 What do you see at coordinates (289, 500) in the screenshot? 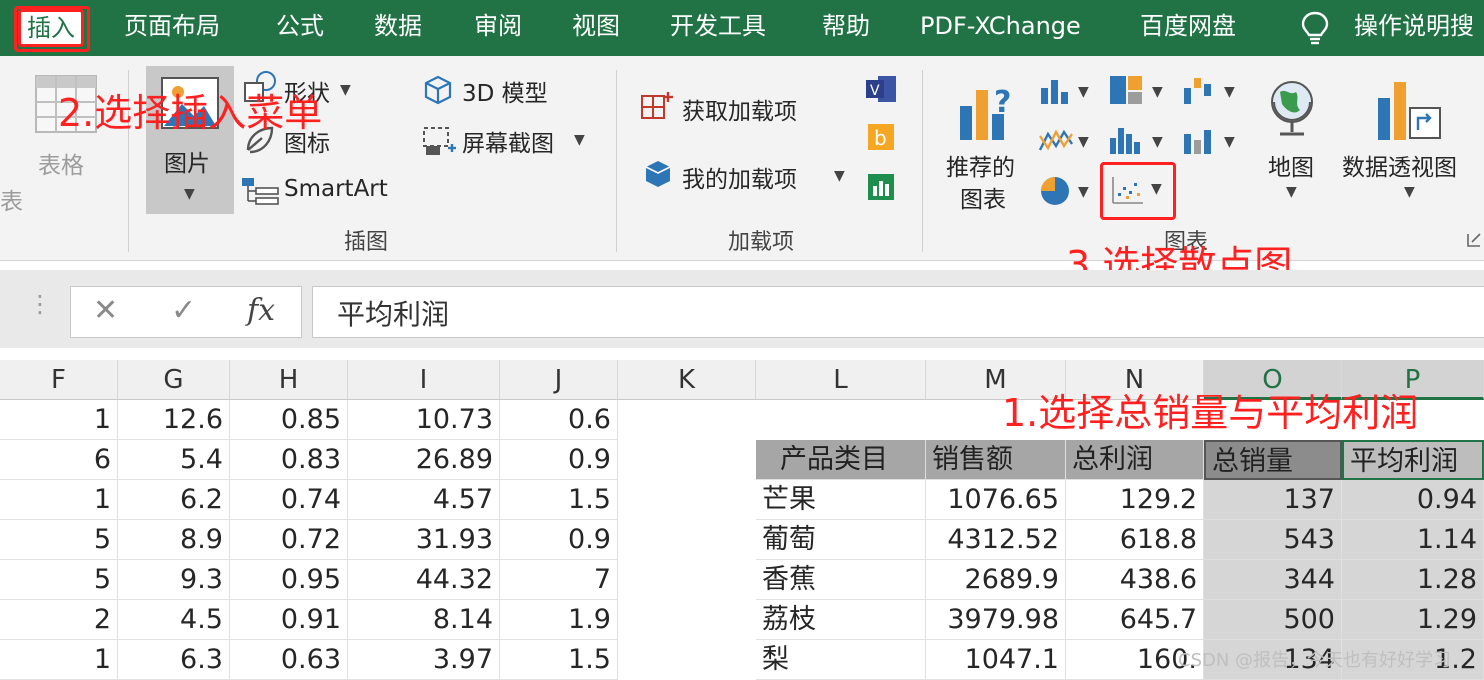
I see `table-cell: 0.74` at bounding box center [289, 500].